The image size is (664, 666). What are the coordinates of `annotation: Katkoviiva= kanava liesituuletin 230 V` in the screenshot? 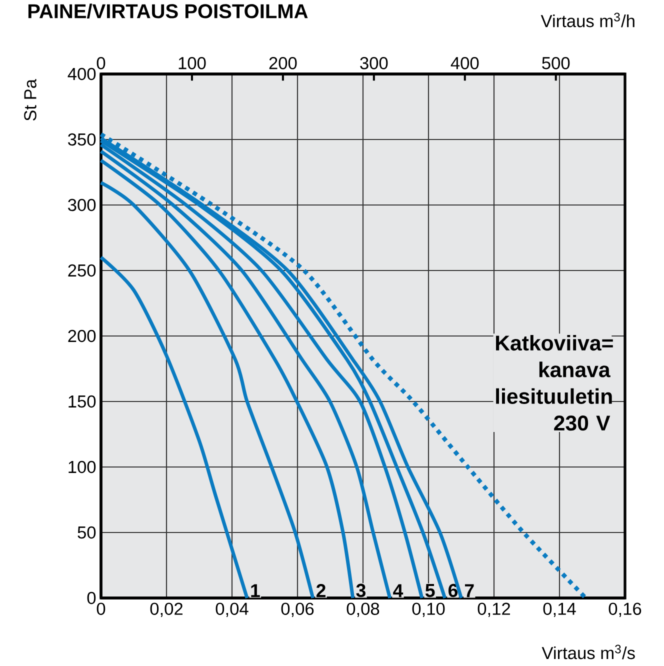 It's located at (554, 382).